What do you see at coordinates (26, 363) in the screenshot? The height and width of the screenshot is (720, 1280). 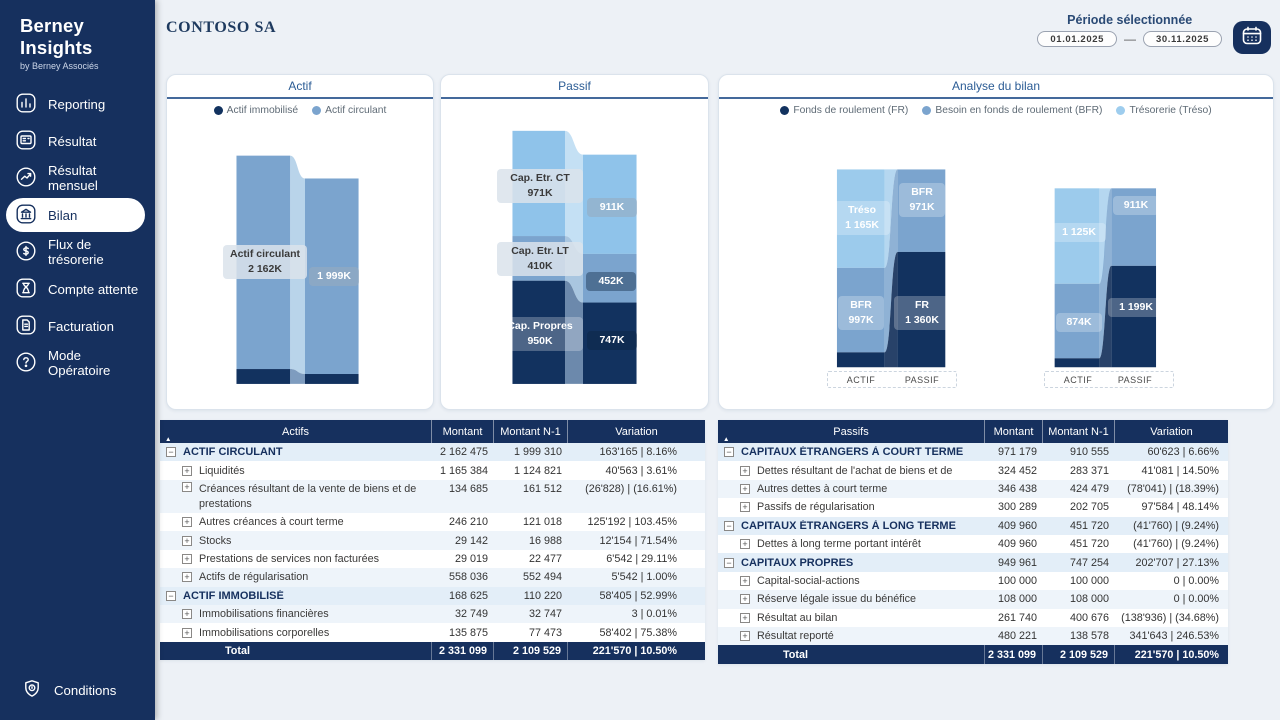 I see `question-circle-icon` at bounding box center [26, 363].